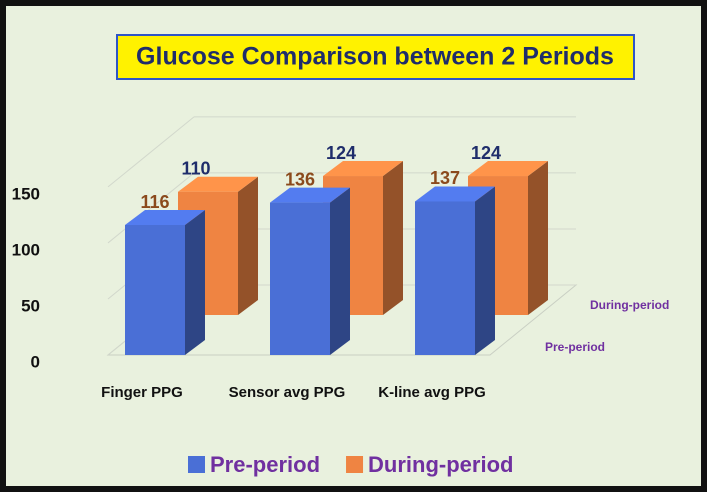 The height and width of the screenshot is (492, 707). Describe the element at coordinates (195, 168) in the screenshot. I see `data-label: 110` at that location.